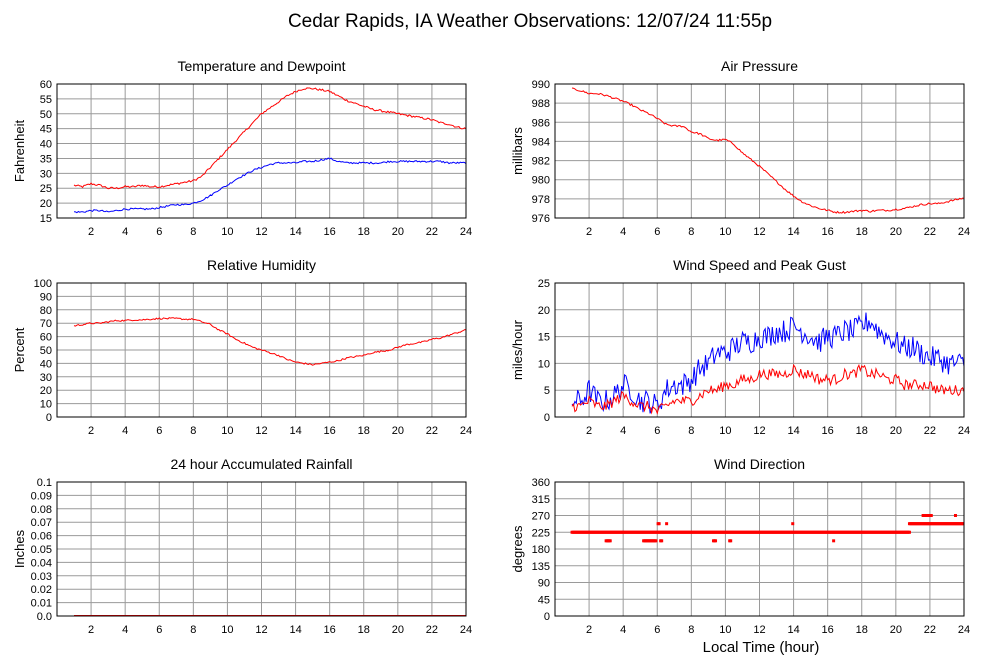 This screenshot has height=665, width=1000. Describe the element at coordinates (46, 189) in the screenshot. I see `y-tick-label: 25` at that location.